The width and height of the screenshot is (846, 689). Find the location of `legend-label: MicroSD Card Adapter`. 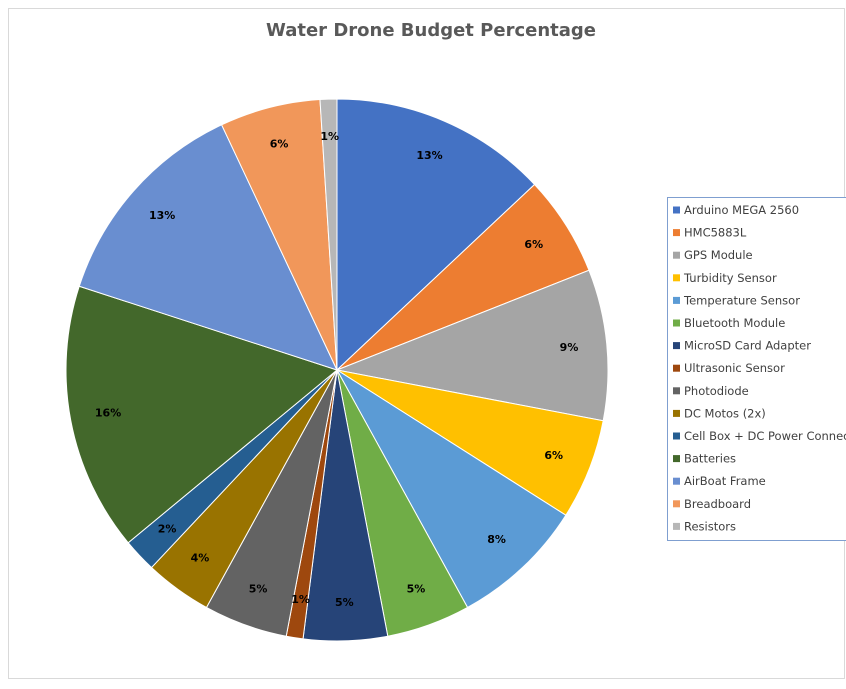

legend-label: MicroSD Card Adapter is located at coordinates (747, 346).